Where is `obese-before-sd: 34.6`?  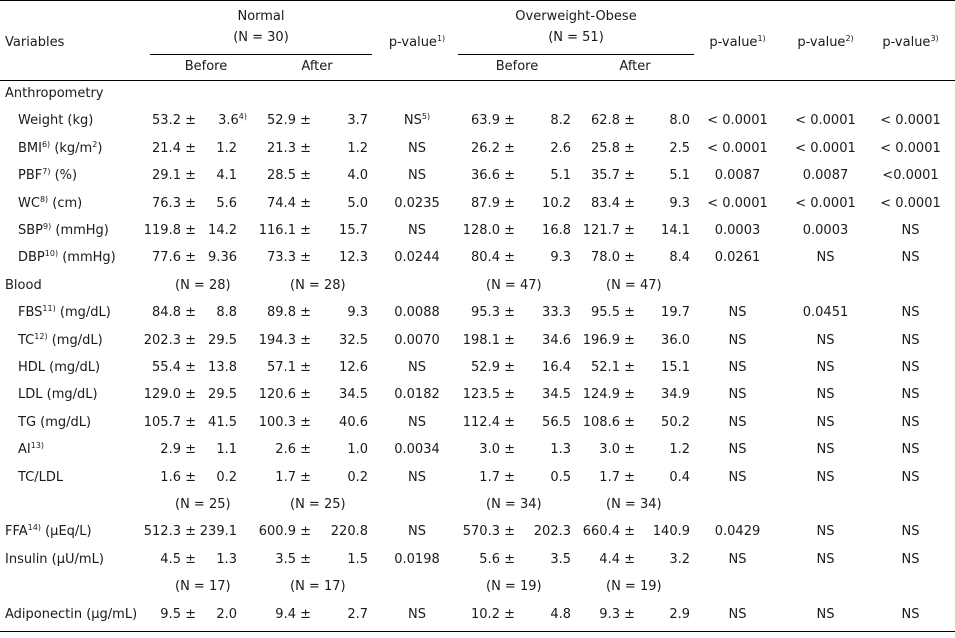
obese-before-sd: 34.6 is located at coordinates (556, 340).